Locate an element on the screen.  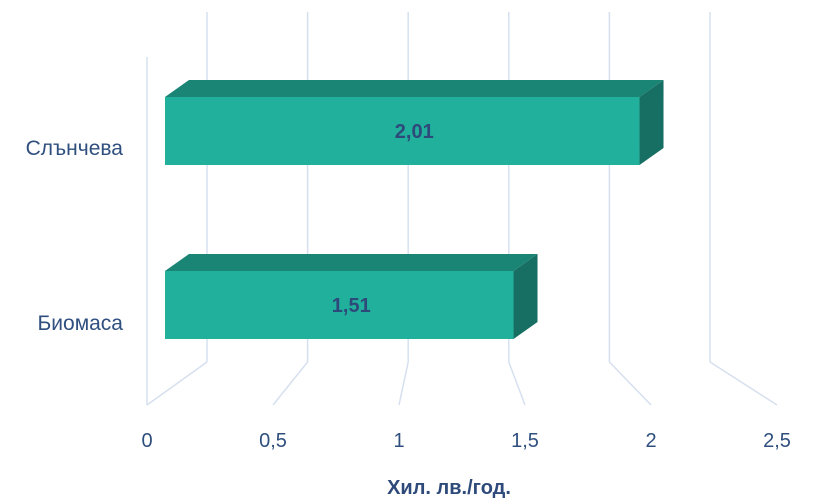
x-axis-title: Хил. лв./год. is located at coordinates (449, 488).